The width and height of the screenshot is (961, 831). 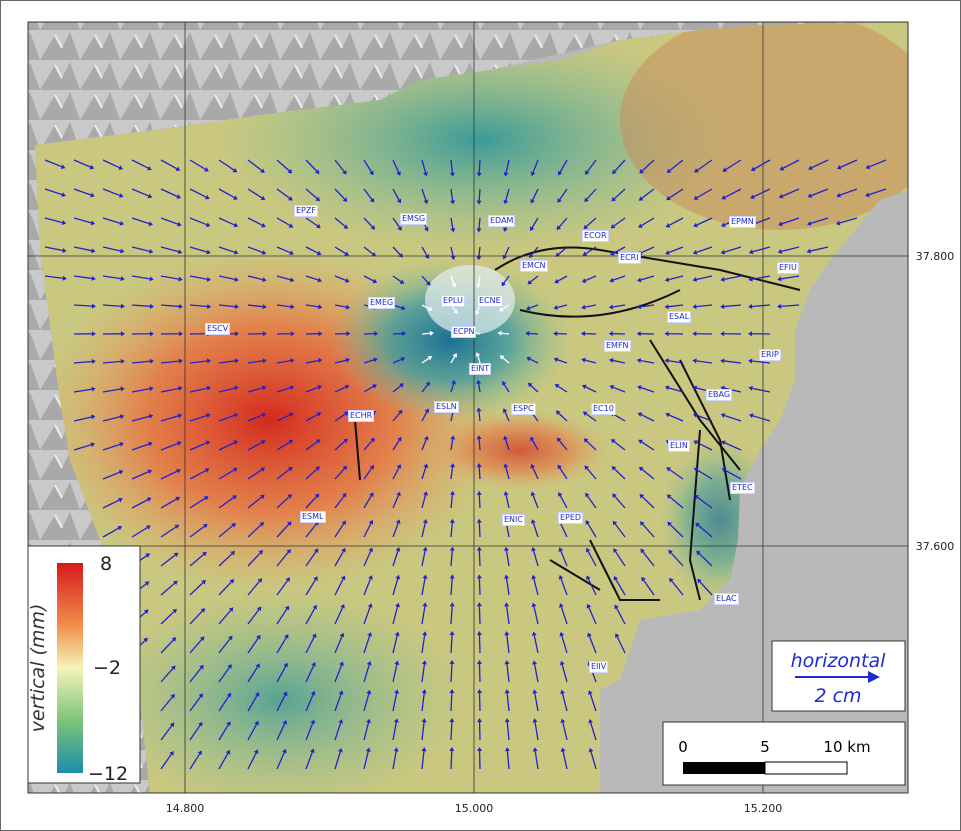 I want to click on station-label: EPLU, so click(x=453, y=301).